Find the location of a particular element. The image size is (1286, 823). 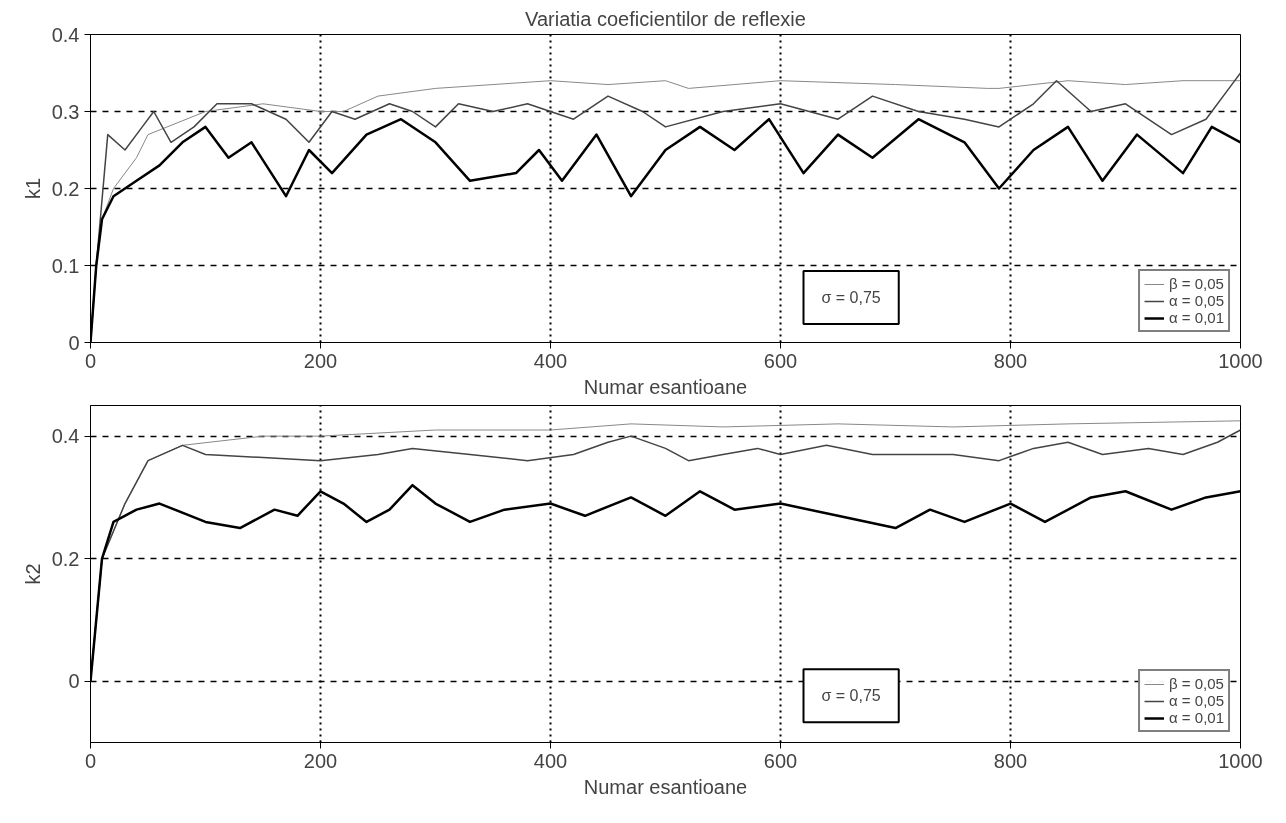

y-tick-label: 0.3 is located at coordinates (65, 111).